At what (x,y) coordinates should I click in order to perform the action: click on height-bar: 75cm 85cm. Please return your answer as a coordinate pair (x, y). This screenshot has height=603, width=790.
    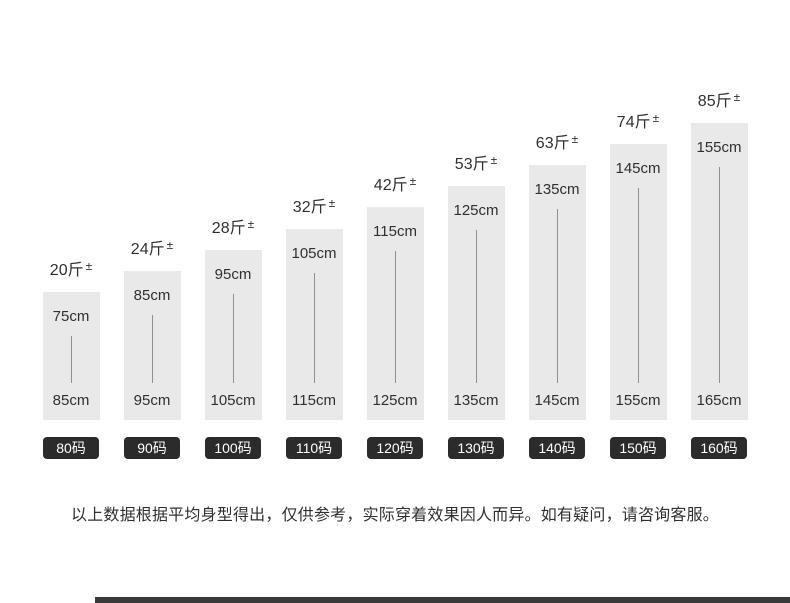
    Looking at the image, I should click on (71, 356).